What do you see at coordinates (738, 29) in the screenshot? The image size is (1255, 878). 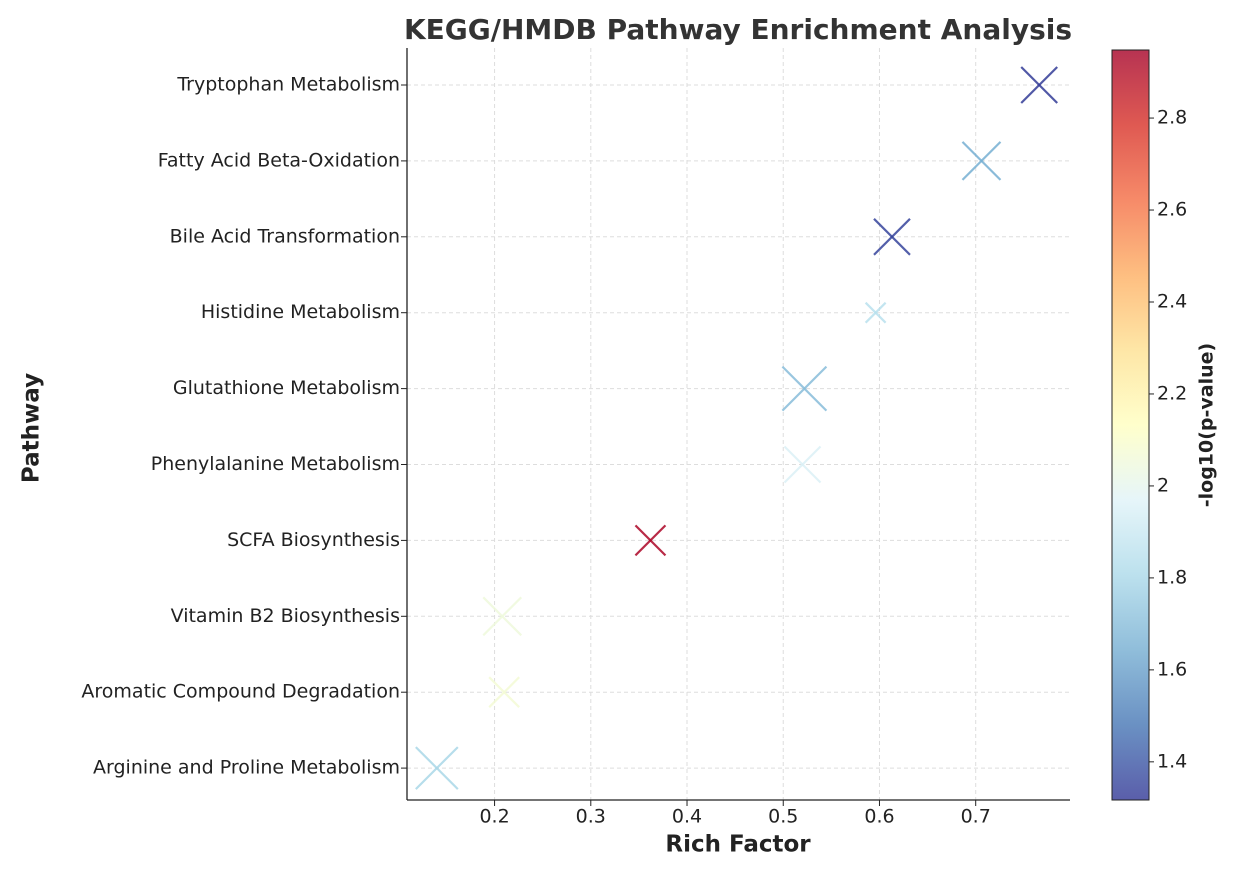 I see `chart-title: KEGG/HMDB Pathway Enrichment Analysis` at bounding box center [738, 29].